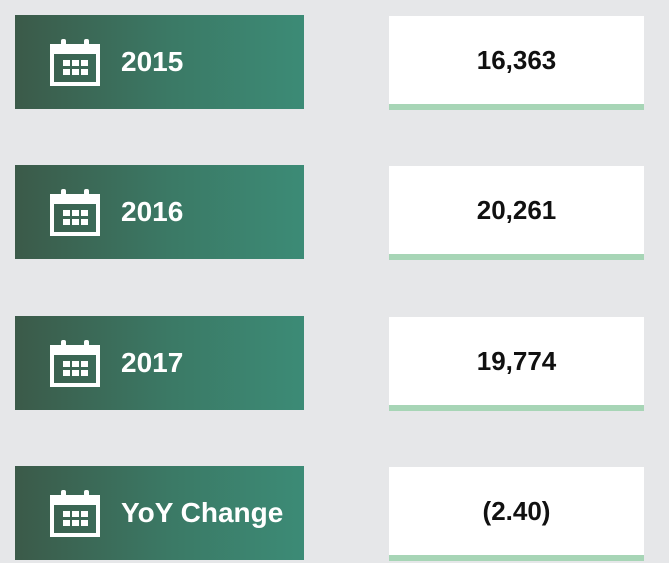 The image size is (669, 563). I want to click on row-label: 2016, so click(152, 211).